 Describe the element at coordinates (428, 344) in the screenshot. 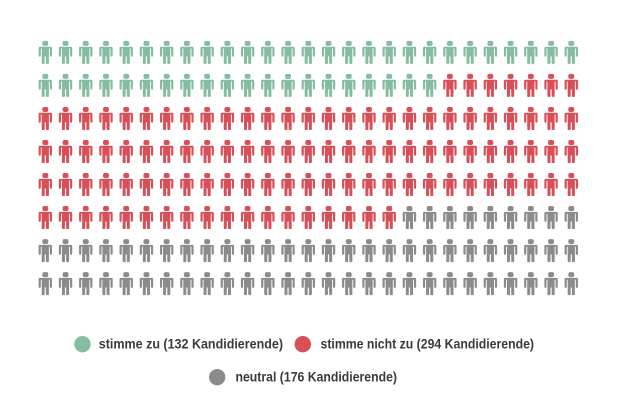

I see `svg-text:stimme nicht zu (294 Kandidier: stimme nicht zu (294 Kandidierende)` at that location.